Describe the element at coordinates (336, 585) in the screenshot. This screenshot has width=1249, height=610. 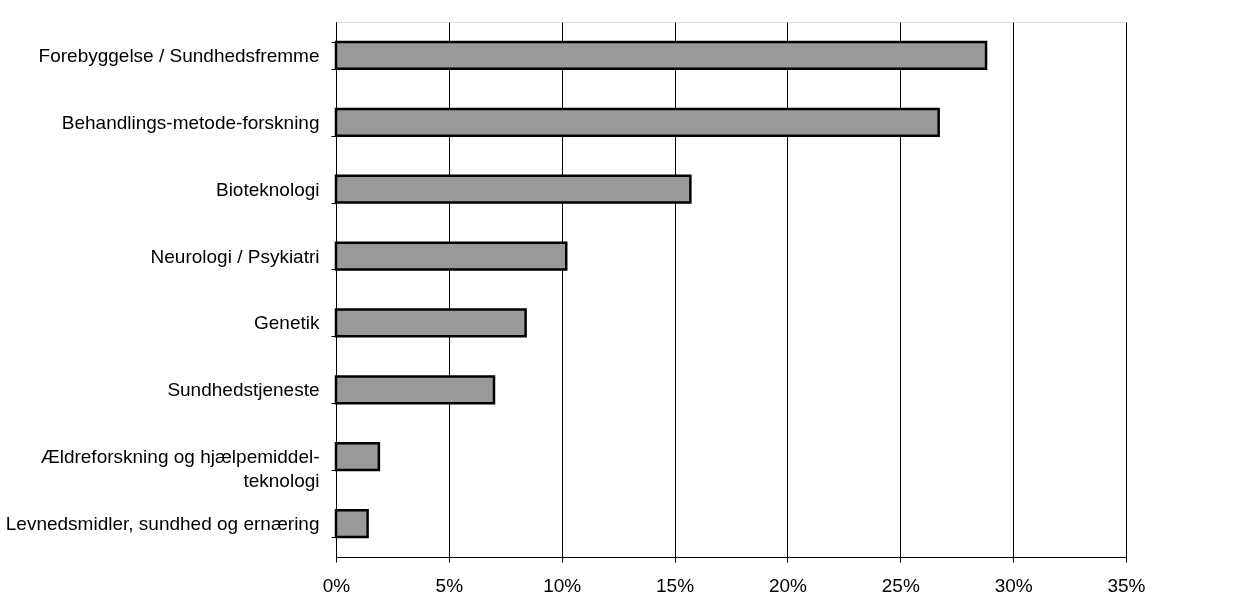
I see `x-tick-label: 0%` at that location.